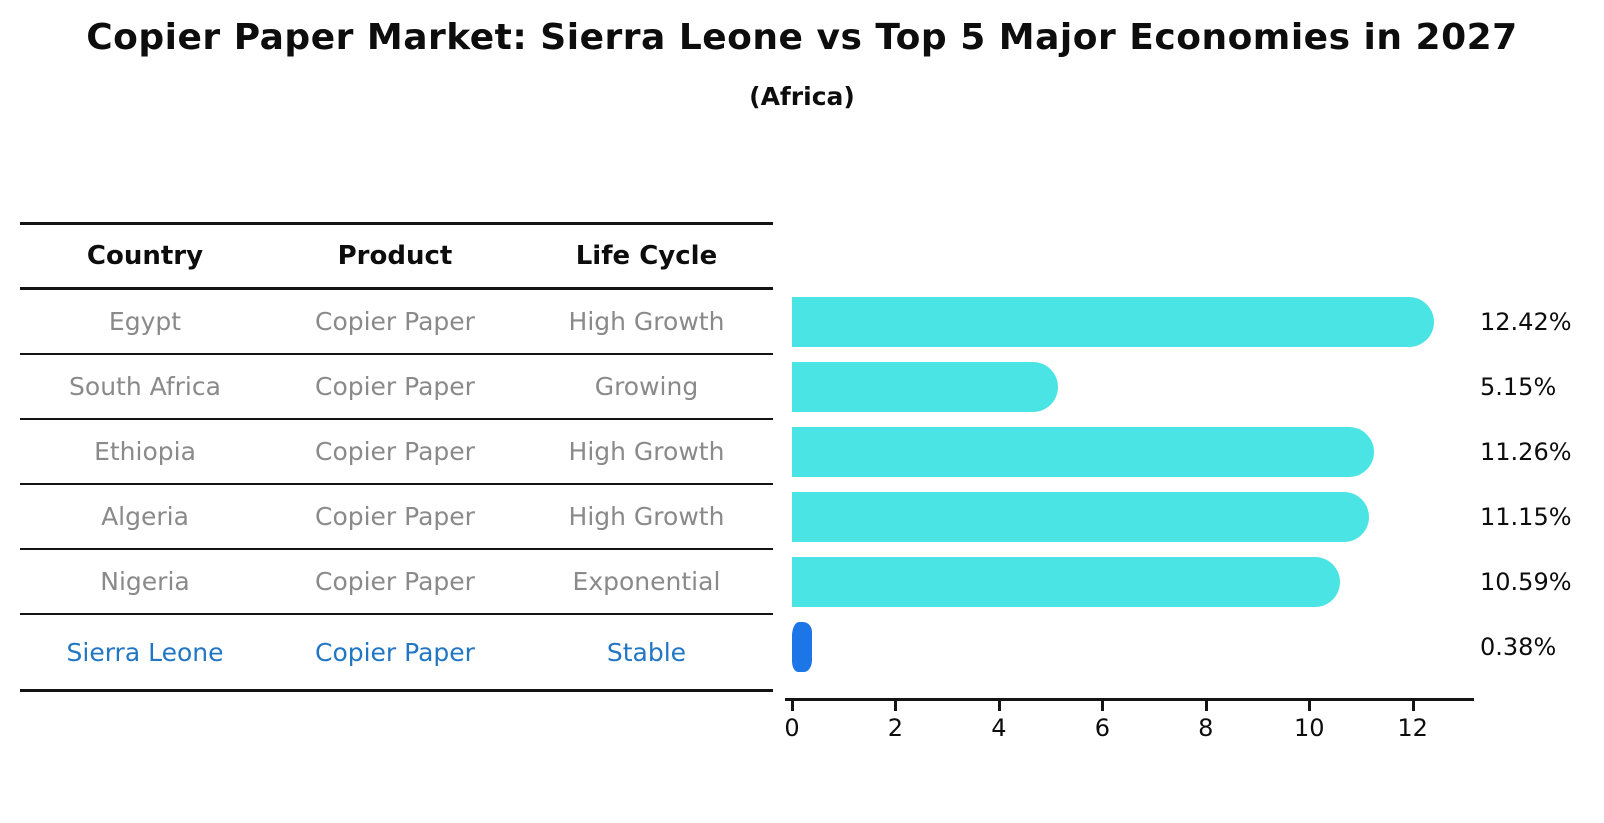 The width and height of the screenshot is (1604, 823). I want to click on table-header-row: Country Product Life Cycle, so click(396, 256).